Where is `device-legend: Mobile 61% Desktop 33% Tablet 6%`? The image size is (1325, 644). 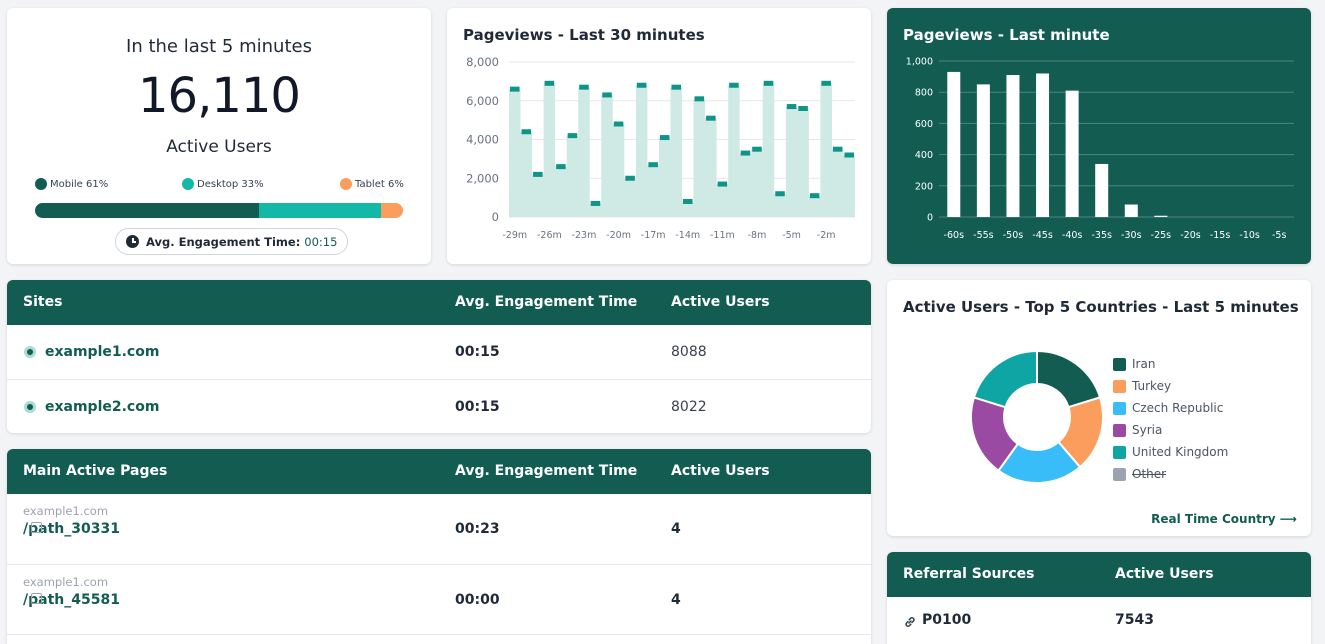 device-legend: Mobile 61% Desktop 33% Tablet 6% is located at coordinates (219, 185).